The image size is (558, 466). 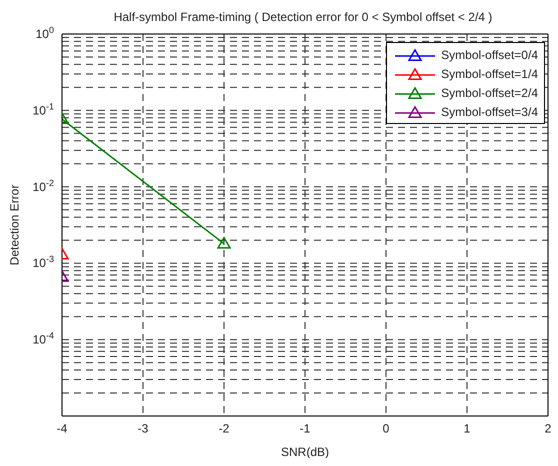 I want to click on x-tick-label: 0, so click(x=386, y=429).